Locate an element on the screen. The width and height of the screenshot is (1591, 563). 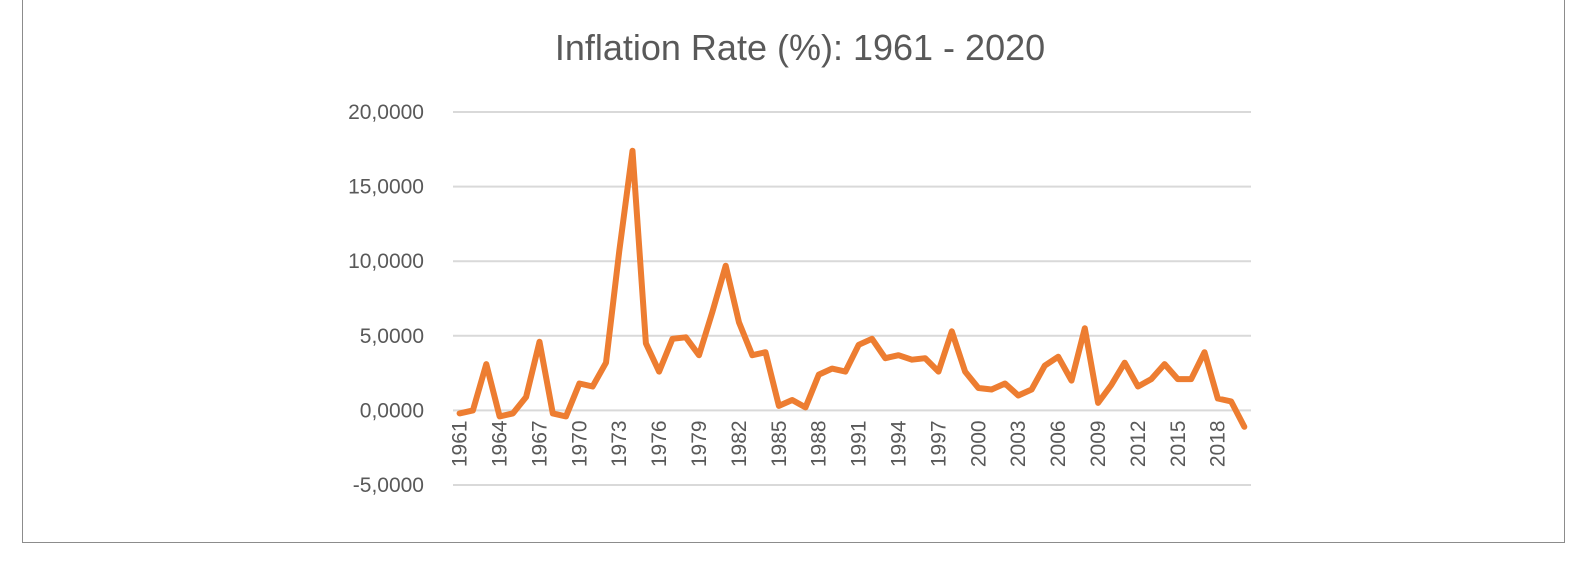
y-tick-label: 15,0000 is located at coordinates (386, 187).